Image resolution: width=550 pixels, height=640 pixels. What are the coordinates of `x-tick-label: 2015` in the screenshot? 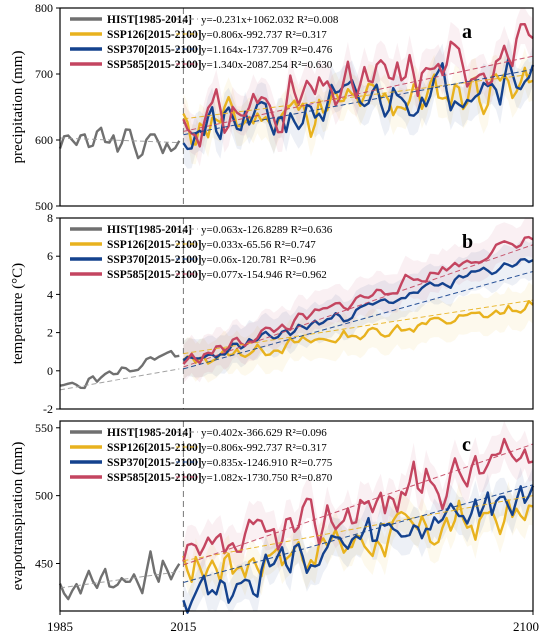 It's located at (183, 626).